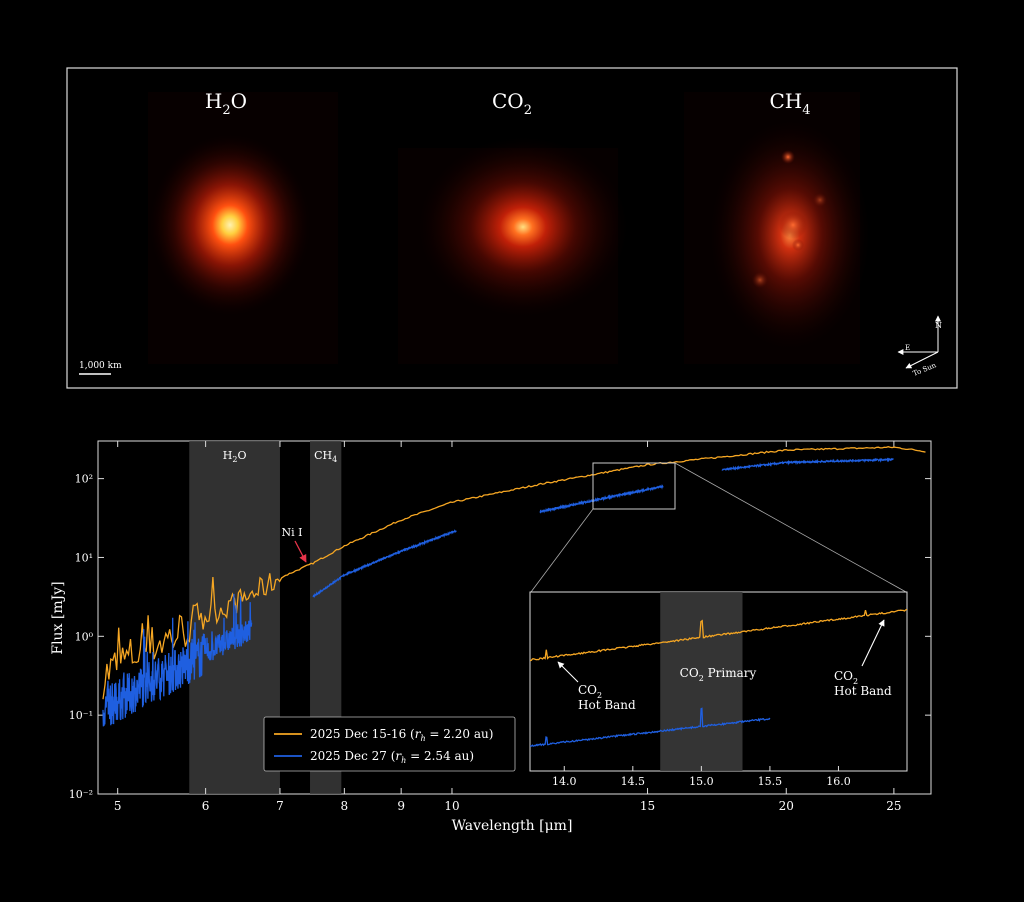 The width and height of the screenshot is (1024, 902). I want to click on hot-band-annotation-right: CO2 Hot Band, so click(863, 658).